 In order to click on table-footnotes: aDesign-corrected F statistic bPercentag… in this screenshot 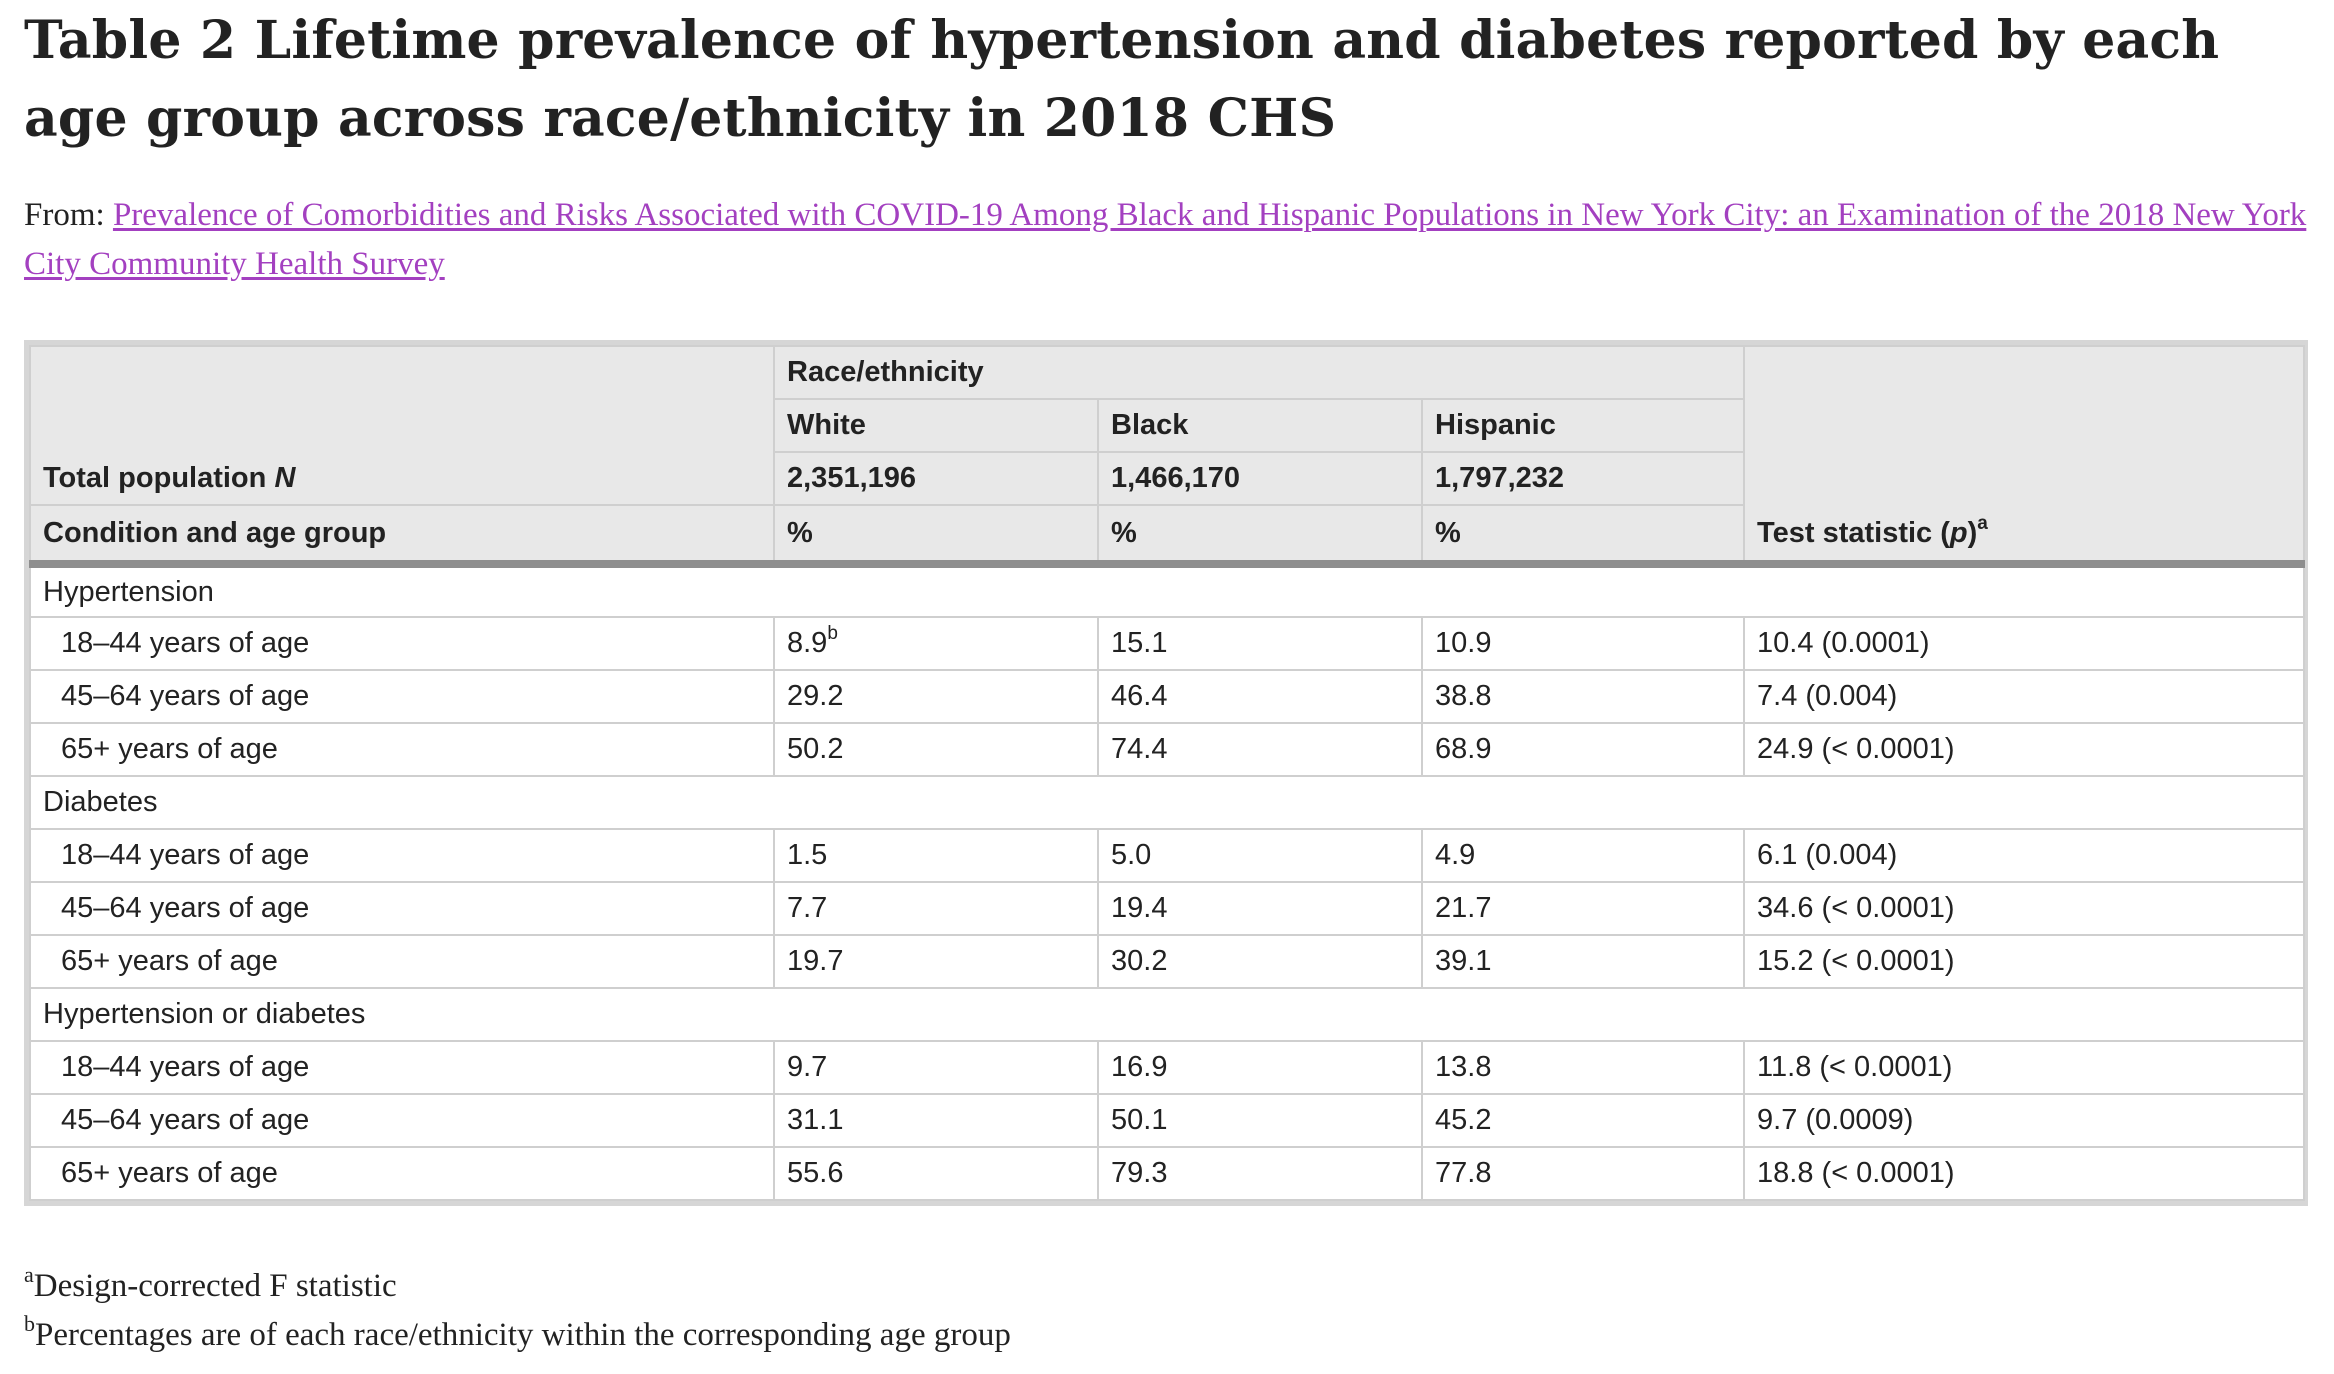, I will do `click(517, 1311)`.